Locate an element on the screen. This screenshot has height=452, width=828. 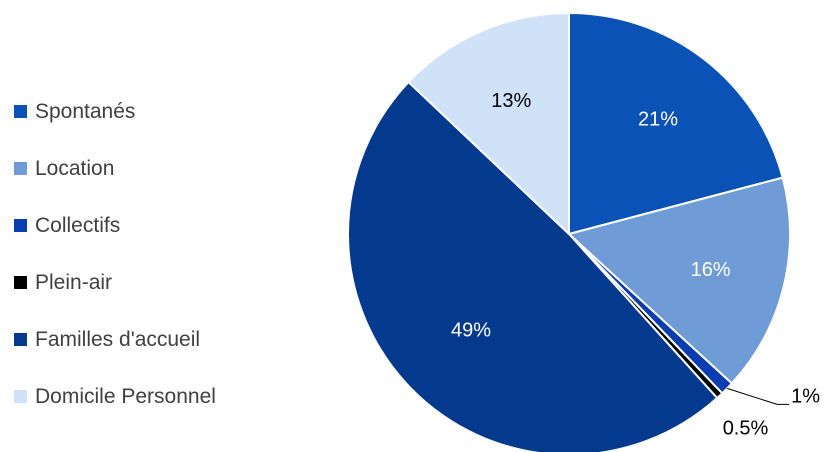
legend-item: Domicile Personnel is located at coordinates (115, 396).